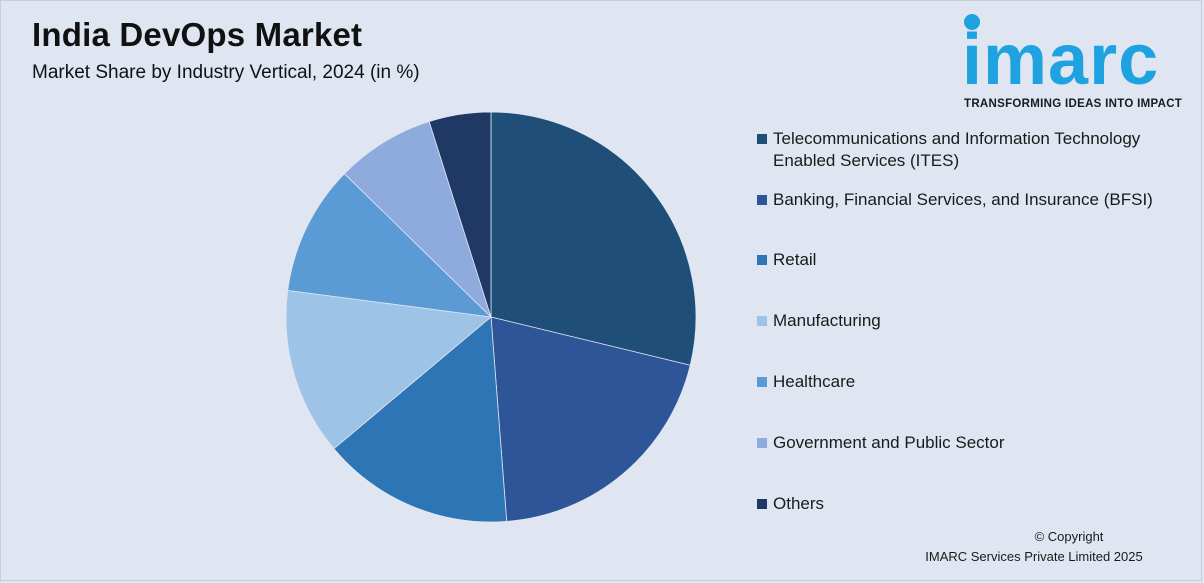  I want to click on logo-tagline: TRANSFORMING IDEAS INTO IMPACT, so click(1073, 104).